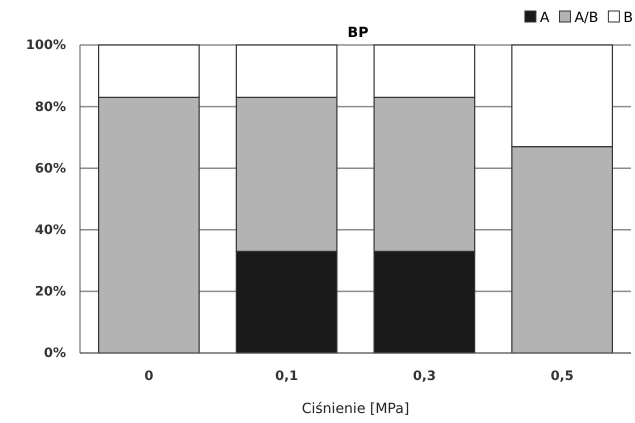 This screenshot has height=423, width=635. What do you see at coordinates (50, 168) in the screenshot?
I see `y-tick-label: 60%` at bounding box center [50, 168].